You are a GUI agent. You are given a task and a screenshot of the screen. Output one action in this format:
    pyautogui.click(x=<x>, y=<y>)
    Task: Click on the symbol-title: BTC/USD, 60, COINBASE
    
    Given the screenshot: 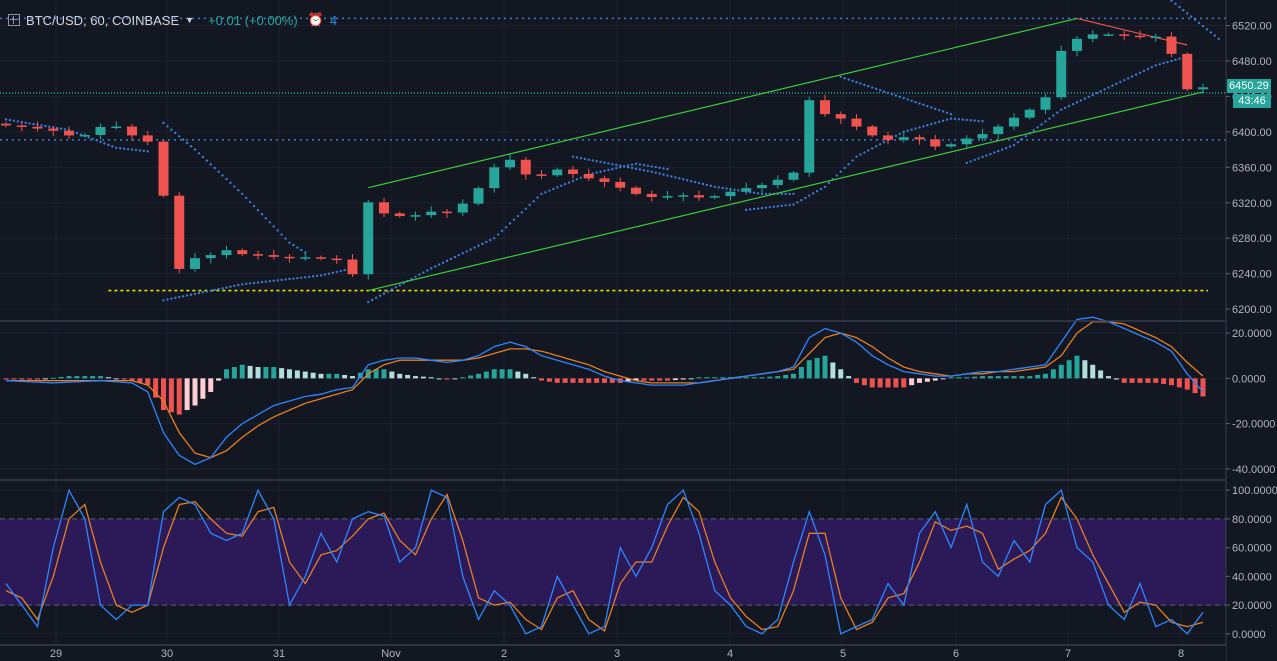 What is the action you would take?
    pyautogui.click(x=103, y=20)
    